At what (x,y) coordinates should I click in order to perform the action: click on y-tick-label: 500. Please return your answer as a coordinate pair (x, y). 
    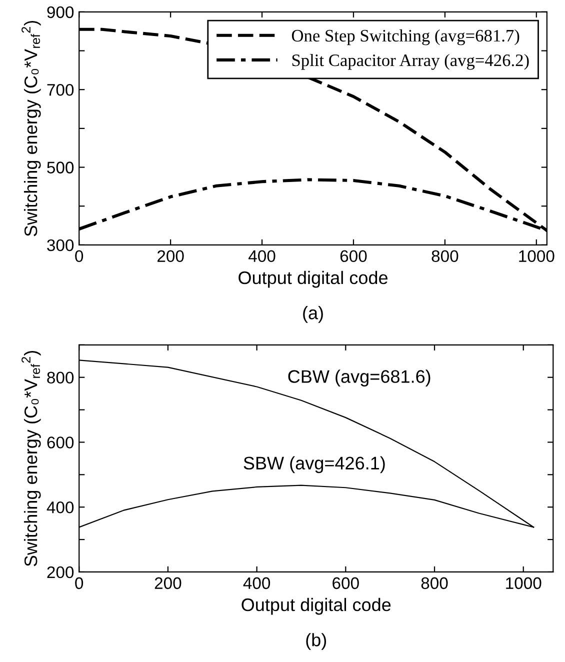
    Looking at the image, I should click on (60, 168).